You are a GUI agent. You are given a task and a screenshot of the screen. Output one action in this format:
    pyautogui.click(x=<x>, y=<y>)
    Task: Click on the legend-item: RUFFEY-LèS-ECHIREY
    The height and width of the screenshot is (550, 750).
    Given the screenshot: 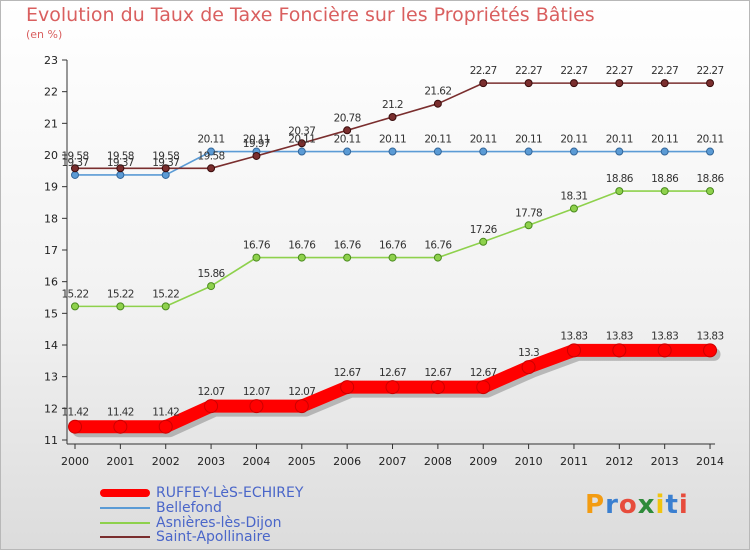 What is the action you would take?
    pyautogui.click(x=202, y=493)
    